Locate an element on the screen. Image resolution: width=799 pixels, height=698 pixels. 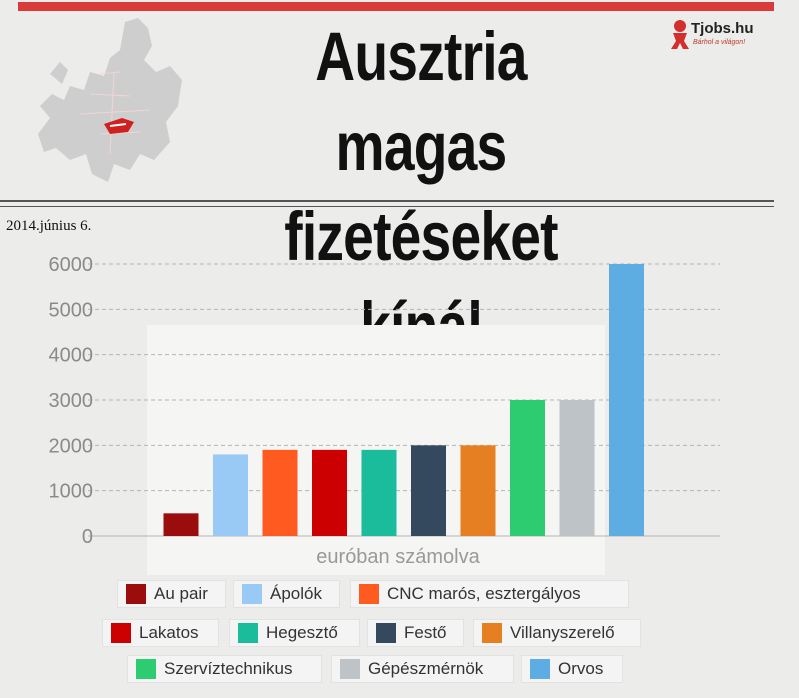
legend-item: Hegesztő is located at coordinates (294, 633).